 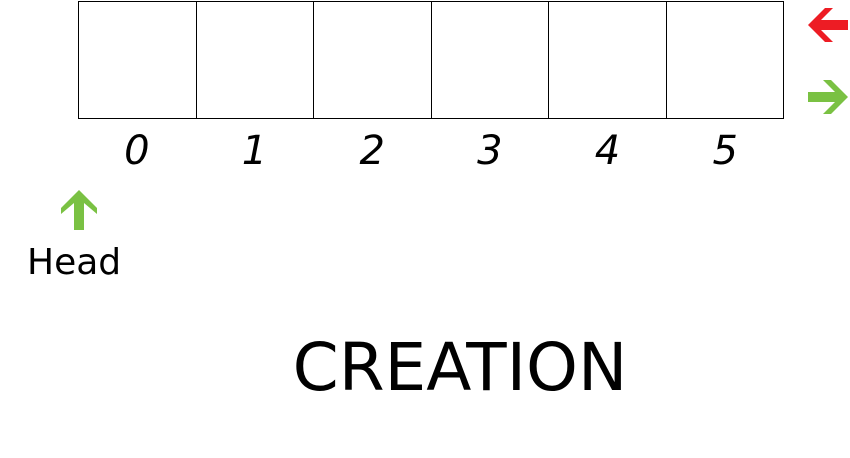 I want to click on array-index-3: 3, so click(x=490, y=151).